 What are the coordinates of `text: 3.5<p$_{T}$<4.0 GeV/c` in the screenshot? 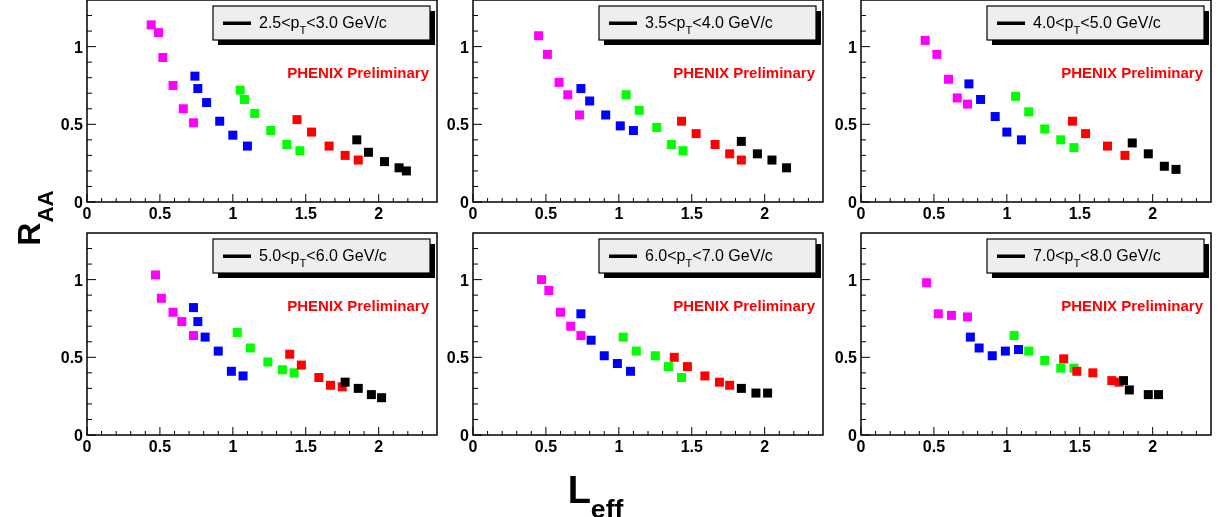 It's located at (709, 25).